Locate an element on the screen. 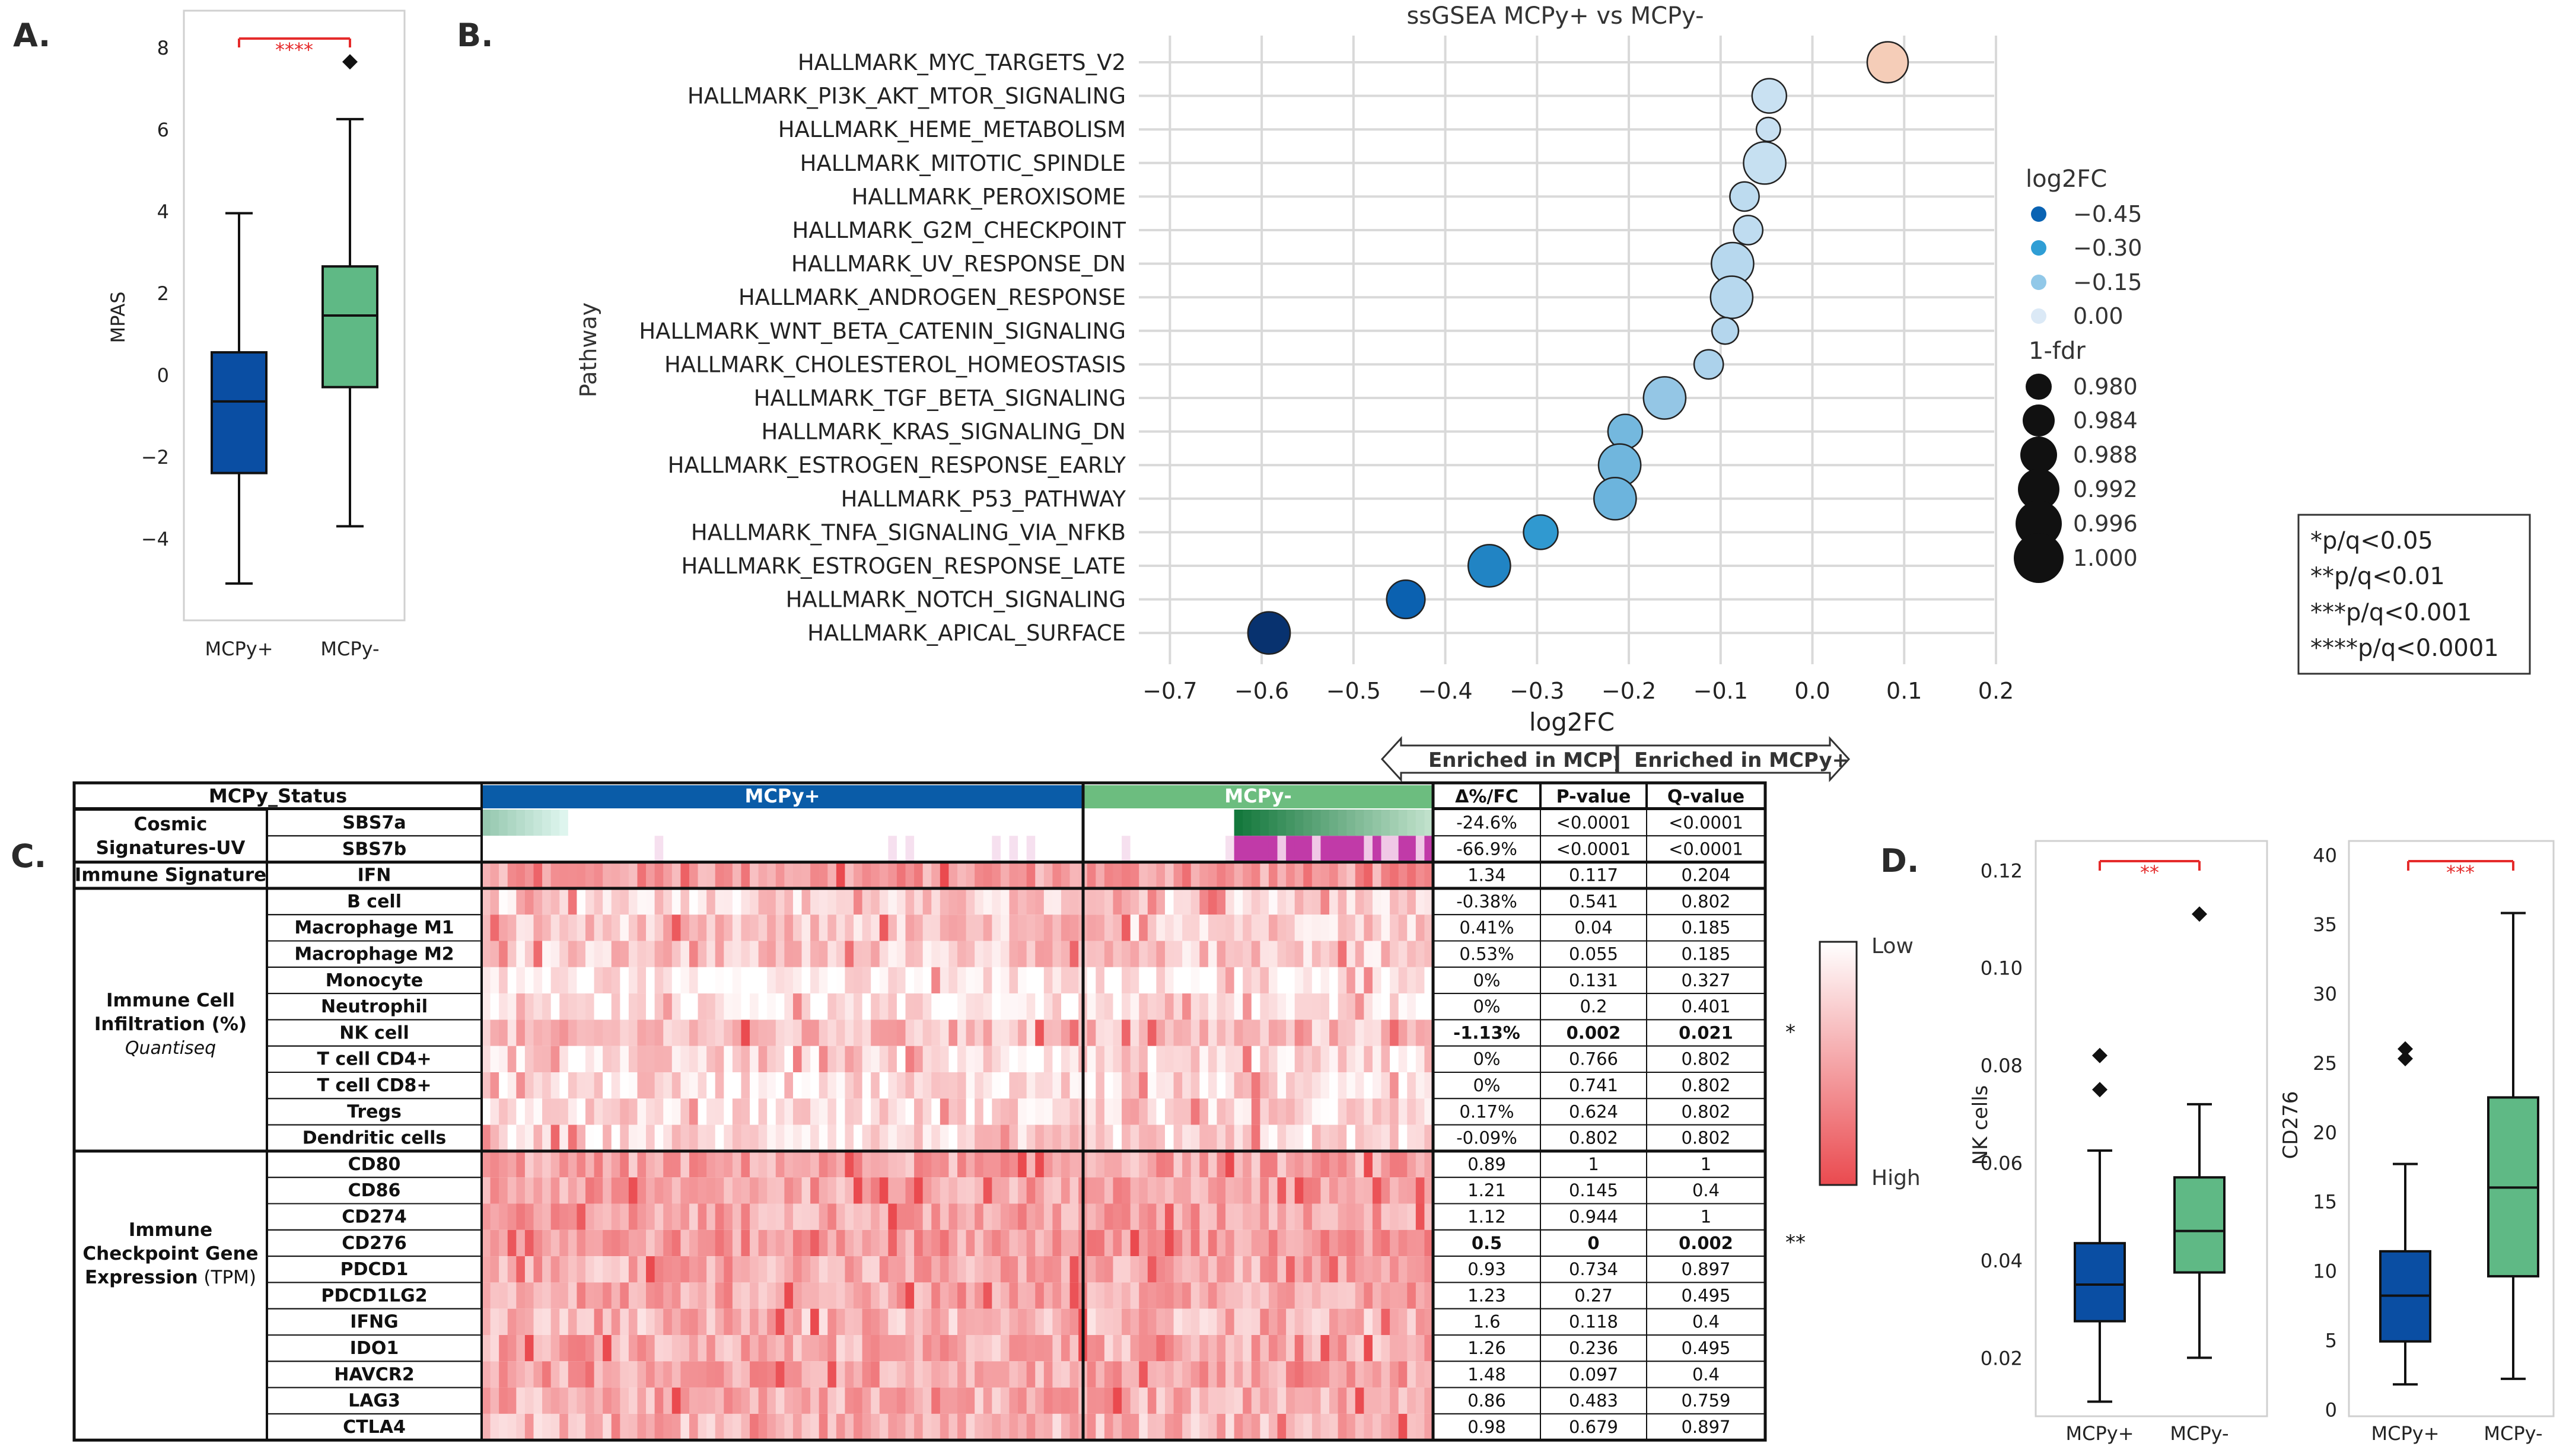 The height and width of the screenshot is (1456, 2566). row-label: Macrophage M2 is located at coordinates (374, 954).